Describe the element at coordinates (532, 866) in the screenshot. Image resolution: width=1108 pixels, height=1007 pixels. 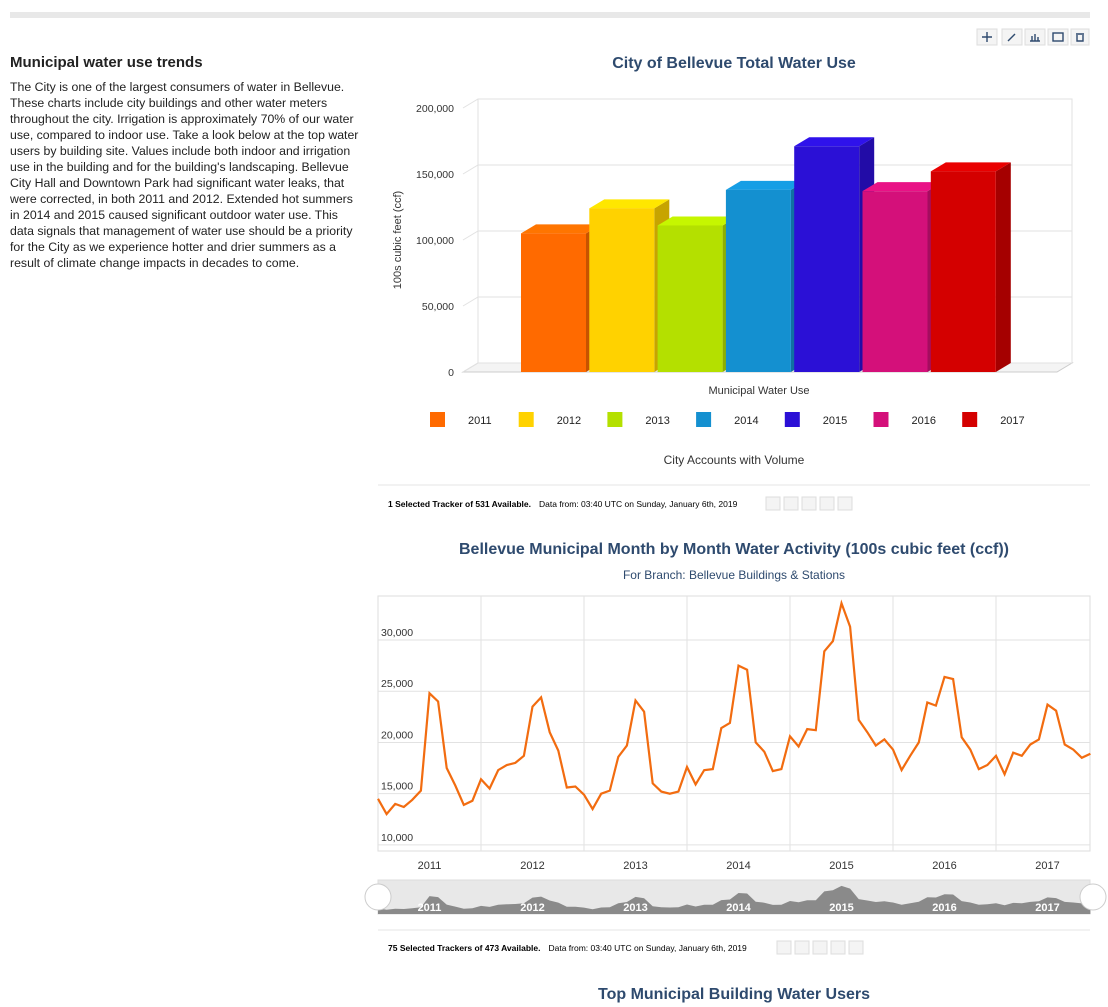
I see `x-tick-label: 2012` at that location.